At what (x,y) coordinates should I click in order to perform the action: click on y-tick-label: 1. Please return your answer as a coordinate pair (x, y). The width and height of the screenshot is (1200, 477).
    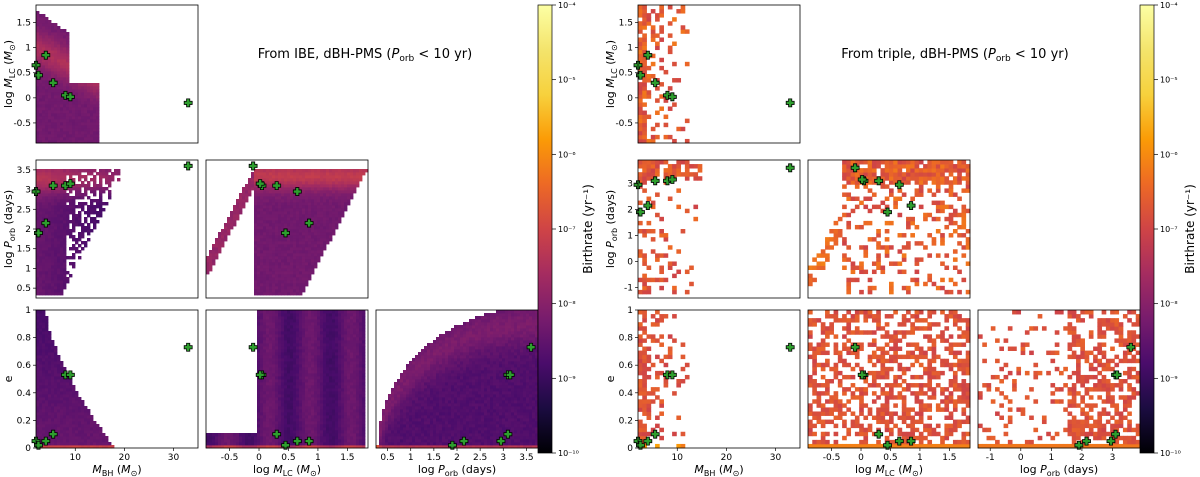
    Looking at the image, I should click on (28, 269).